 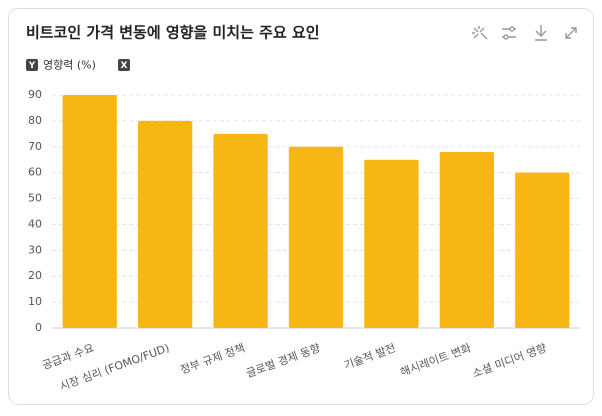 I want to click on y-tick-label: 70, so click(x=35, y=146).